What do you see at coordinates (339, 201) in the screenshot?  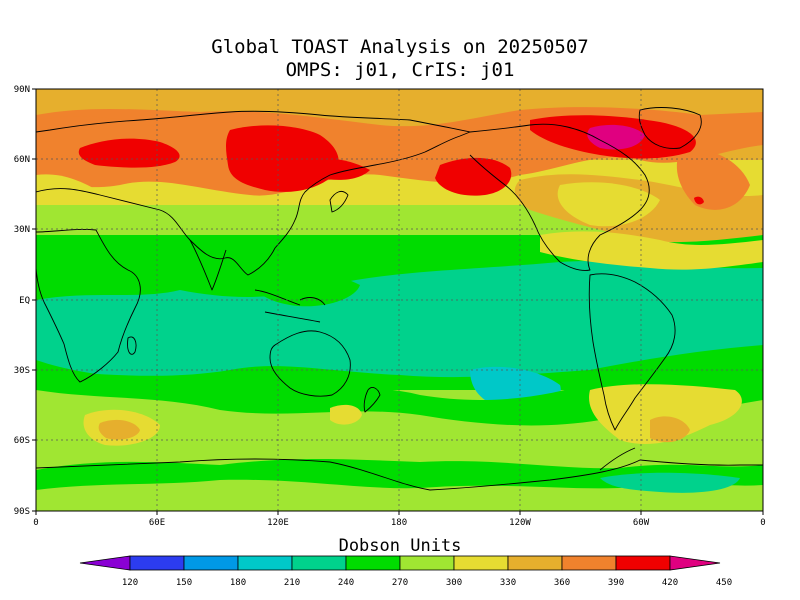 I see `japan-outline` at bounding box center [339, 201].